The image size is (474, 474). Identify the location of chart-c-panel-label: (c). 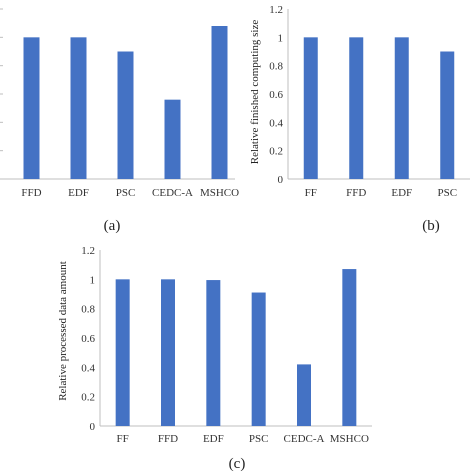
(237, 464).